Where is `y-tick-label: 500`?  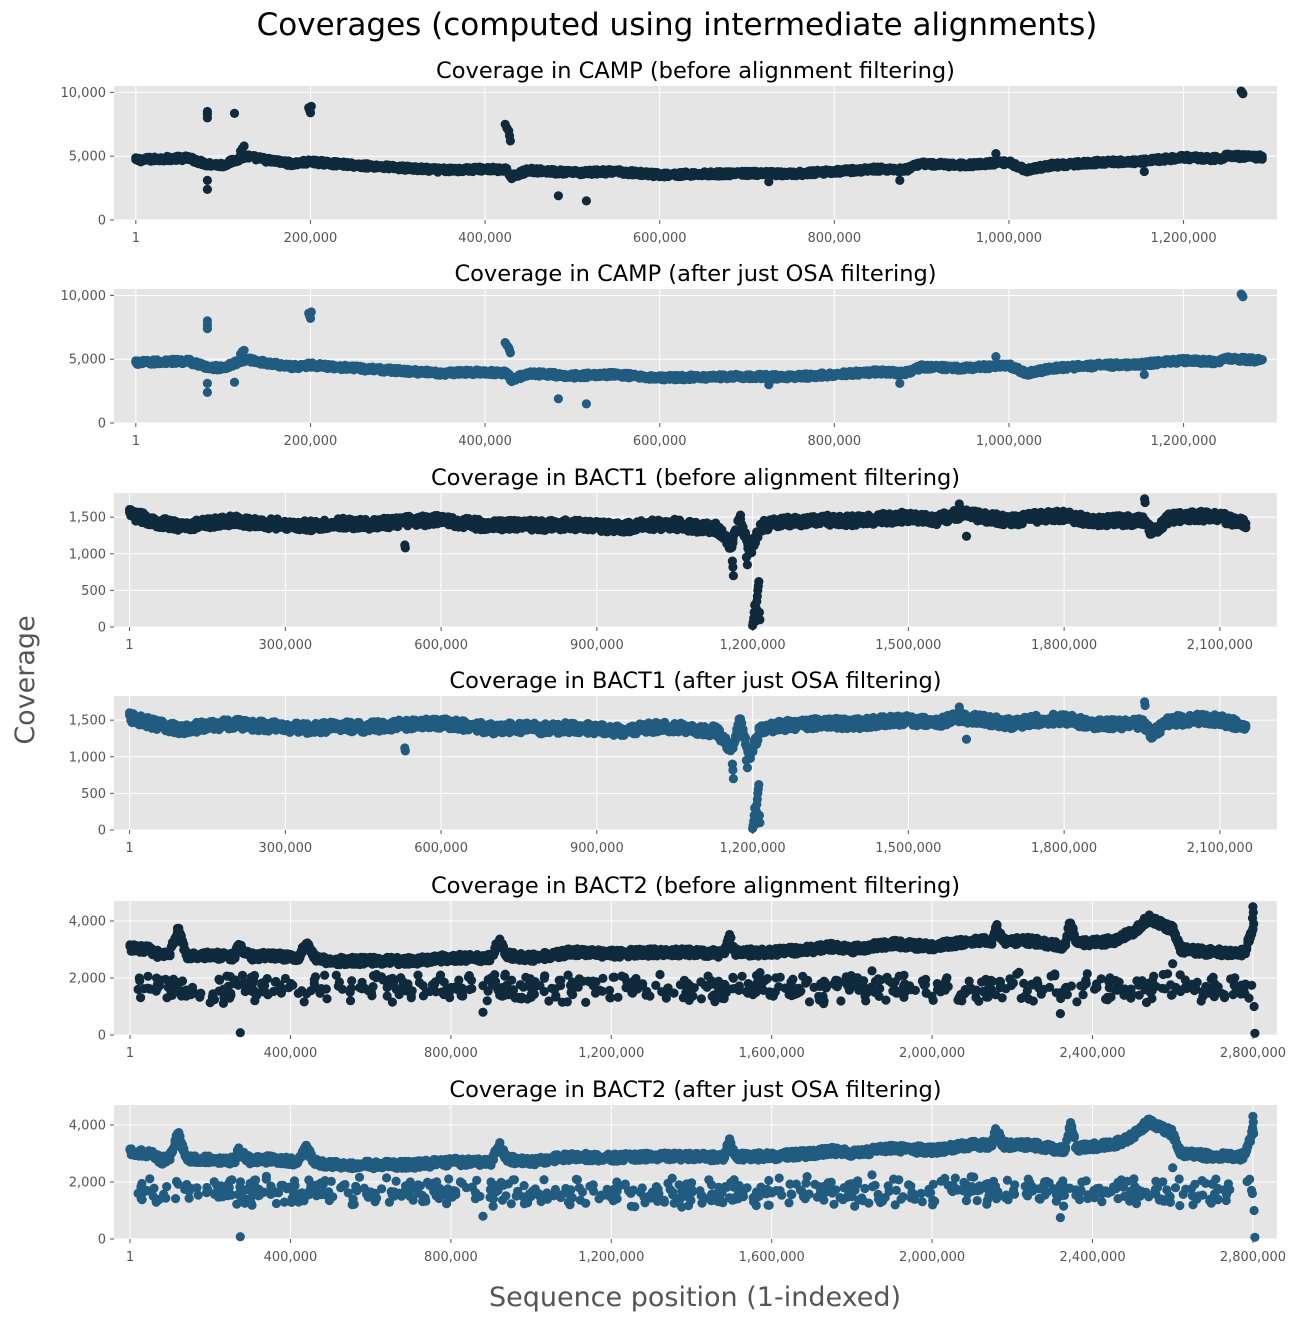 y-tick-label: 500 is located at coordinates (93, 591).